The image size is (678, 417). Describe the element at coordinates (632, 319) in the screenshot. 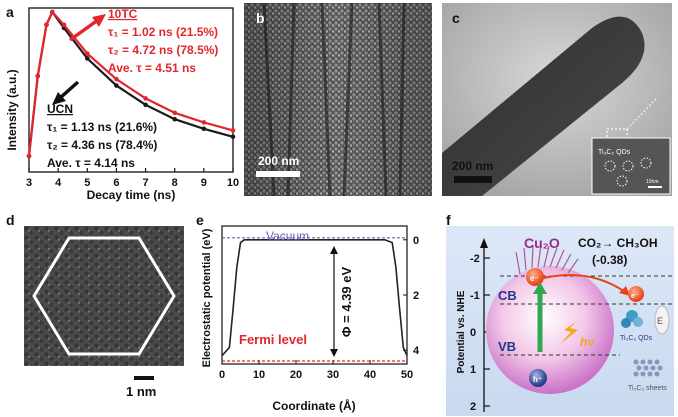

I see `qds-cluster` at that location.